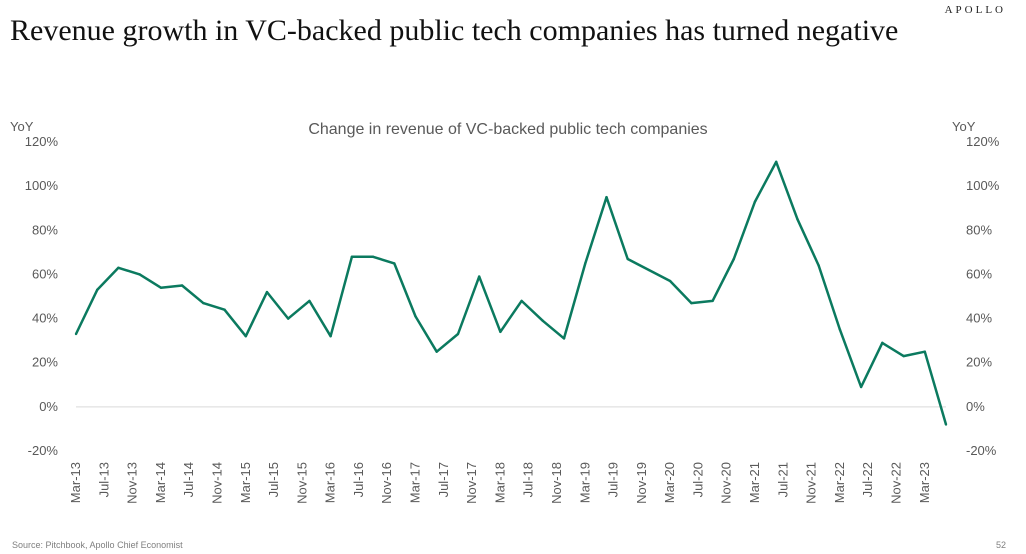  I want to click on y-tick-label-left: 80%, so click(45, 229).